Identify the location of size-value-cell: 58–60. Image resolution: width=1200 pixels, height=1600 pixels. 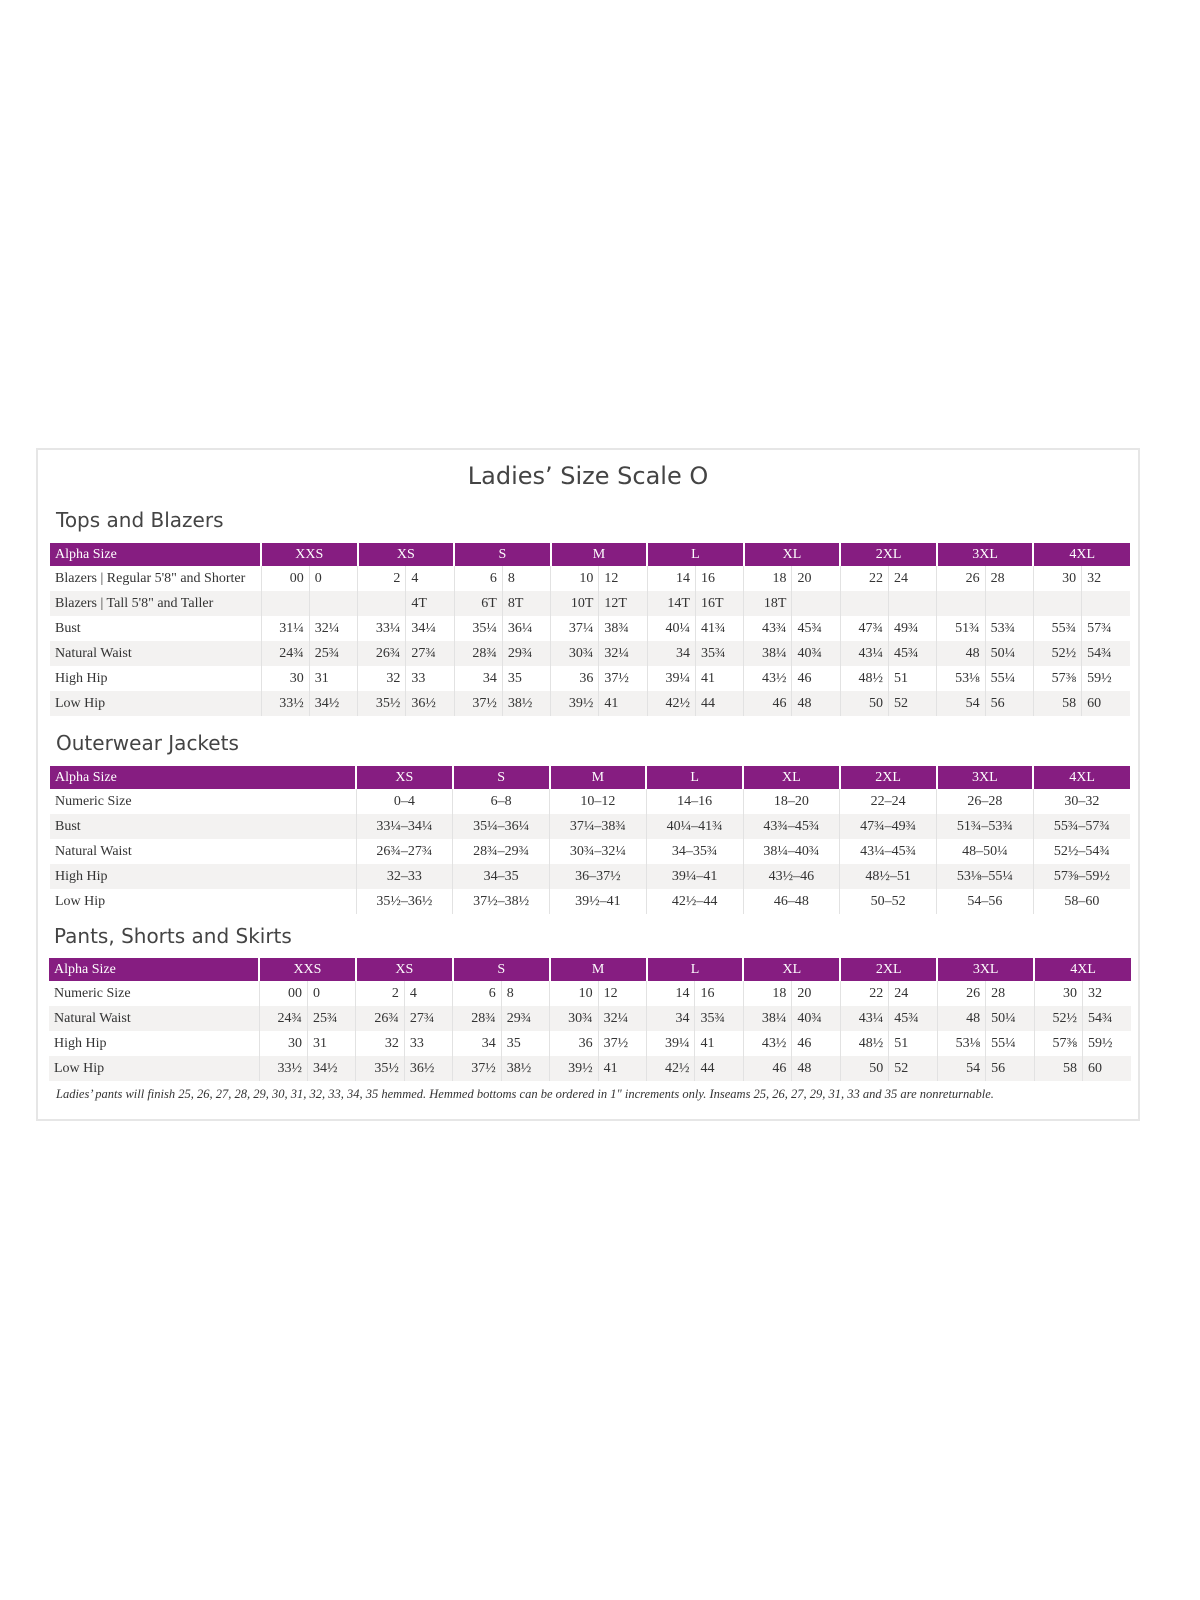
(1081, 901).